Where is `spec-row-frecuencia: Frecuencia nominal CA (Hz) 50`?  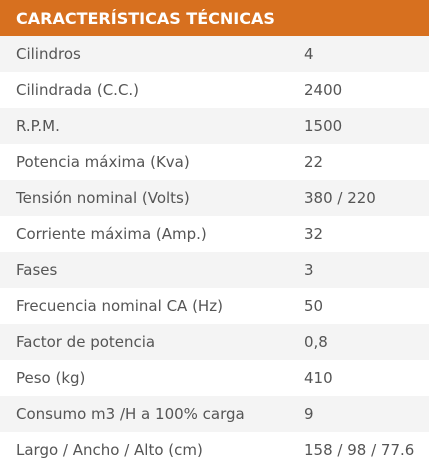 spec-row-frecuencia: Frecuencia nominal CA (Hz) 50 is located at coordinates (214, 306).